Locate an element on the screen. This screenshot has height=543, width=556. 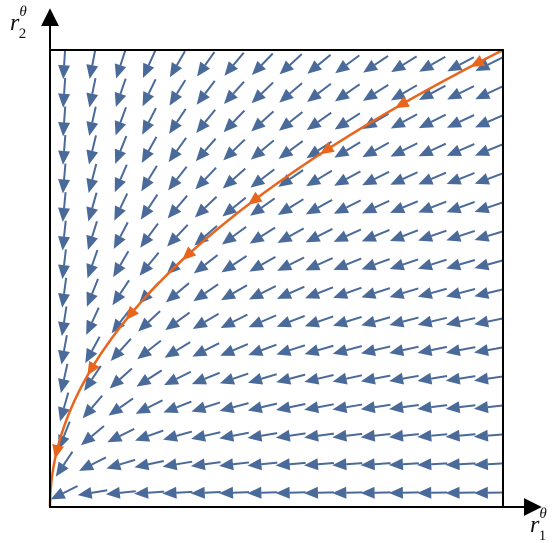
y-label-sub: 2 is located at coordinates (23, 34).